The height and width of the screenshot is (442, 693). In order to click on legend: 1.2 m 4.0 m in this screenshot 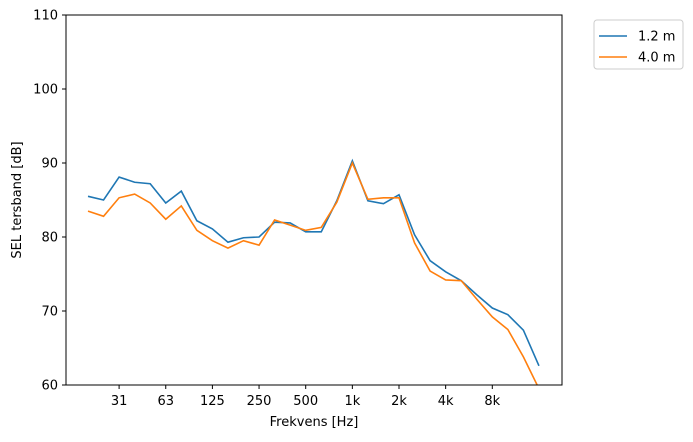, I will do `click(638, 44)`.